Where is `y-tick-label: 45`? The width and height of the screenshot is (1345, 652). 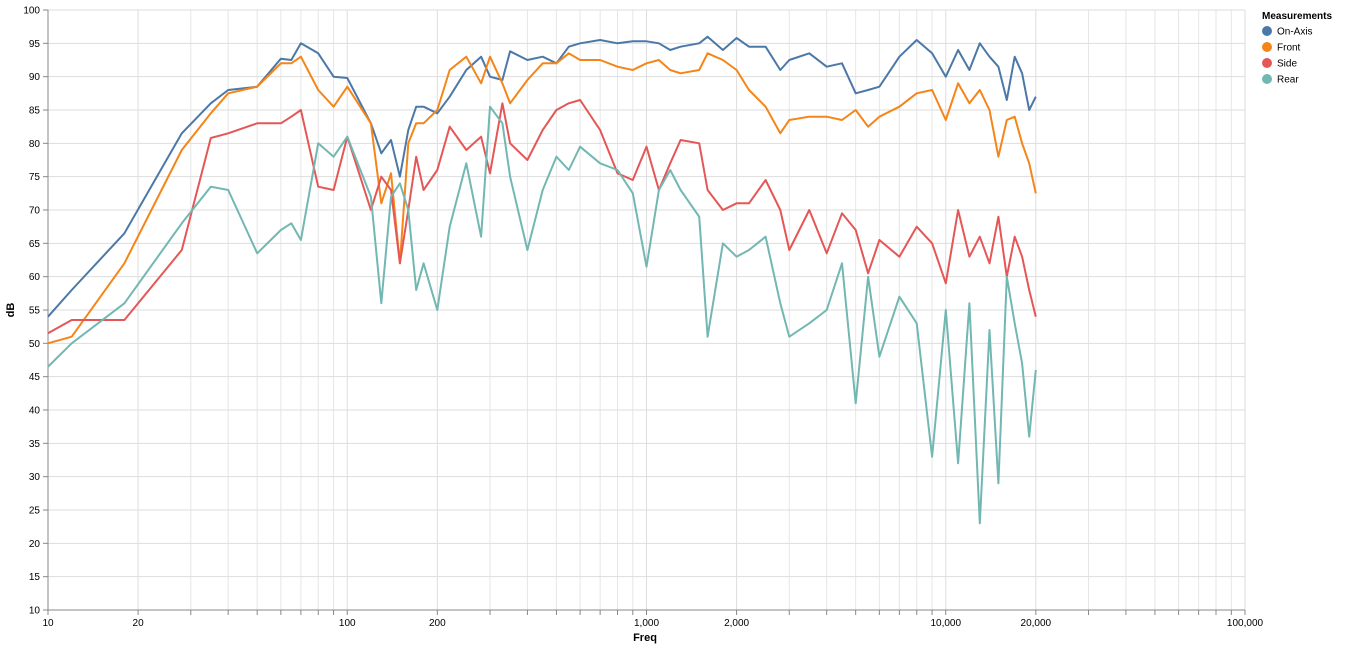
y-tick-label: 45 is located at coordinates (35, 377).